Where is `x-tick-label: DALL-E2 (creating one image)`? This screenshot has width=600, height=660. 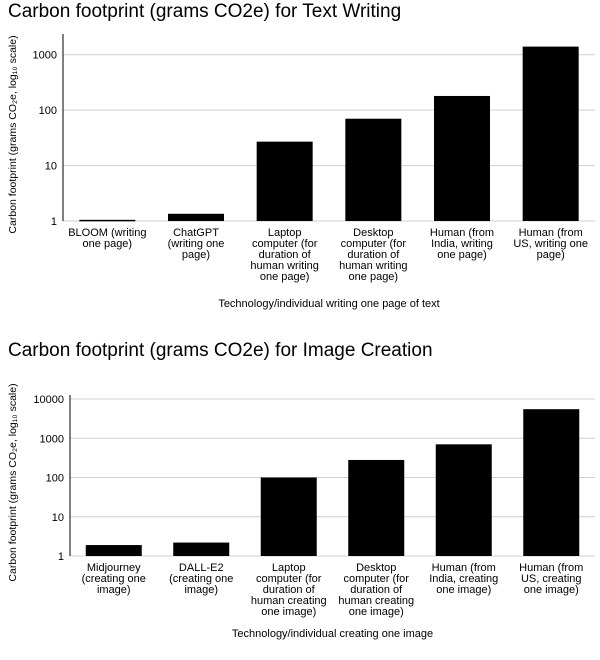 x-tick-label: DALL-E2 (creating one image) is located at coordinates (201, 579).